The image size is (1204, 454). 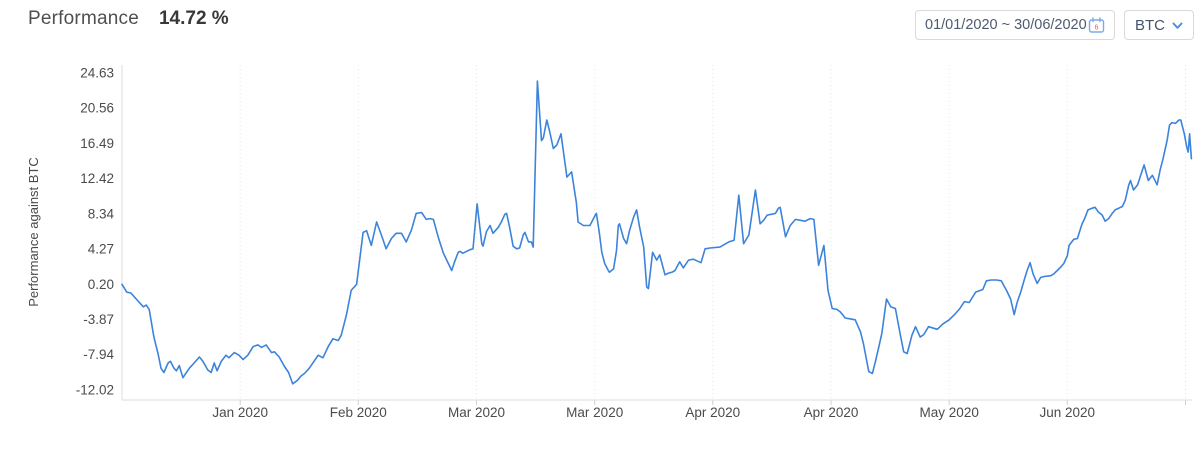 What do you see at coordinates (193, 18) in the screenshot?
I see `performance-value: 14.72 %` at bounding box center [193, 18].